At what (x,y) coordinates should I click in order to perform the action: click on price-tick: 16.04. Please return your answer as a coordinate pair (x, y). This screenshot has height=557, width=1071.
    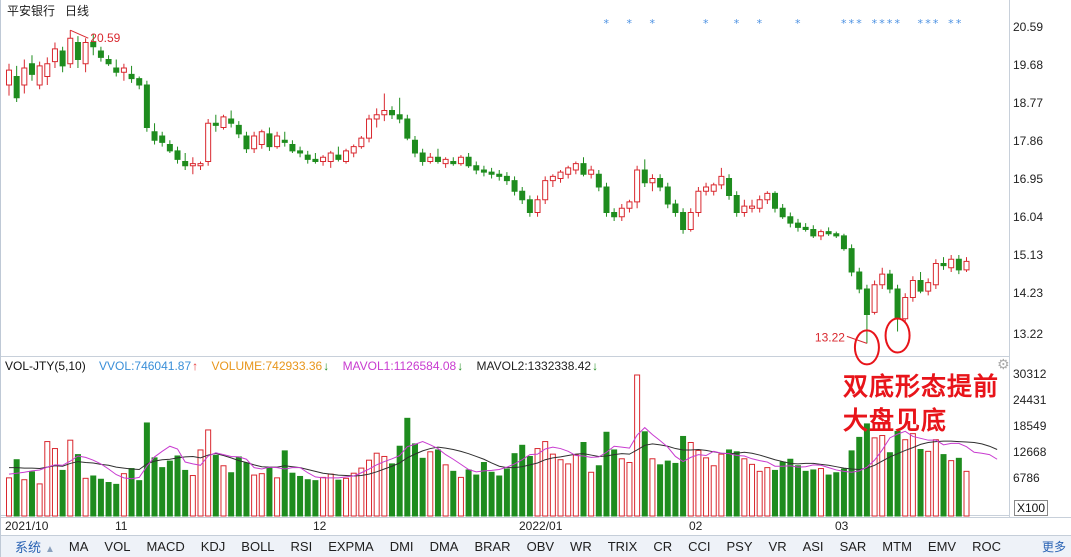
    Looking at the image, I should click on (1028, 217).